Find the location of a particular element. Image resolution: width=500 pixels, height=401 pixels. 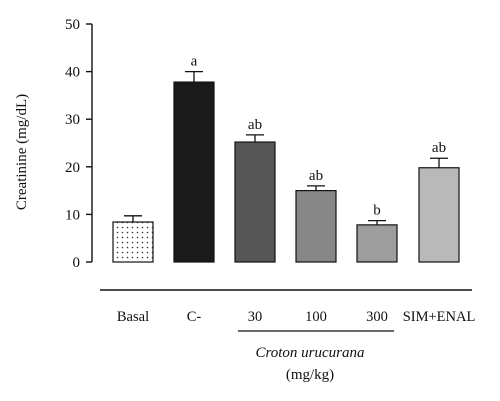

y-tick-label: 20 is located at coordinates (72, 168).